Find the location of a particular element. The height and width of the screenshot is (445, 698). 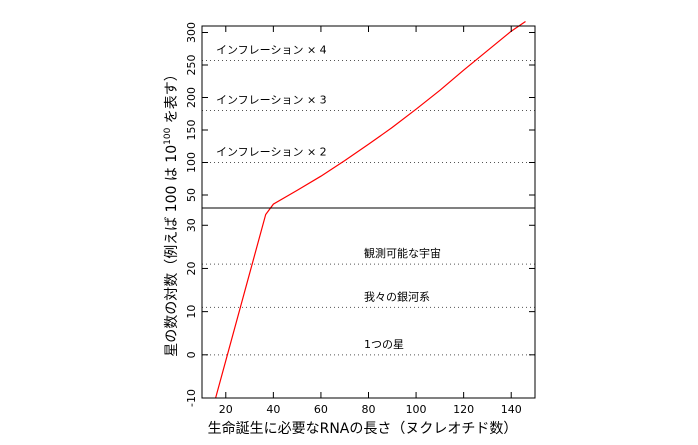

reference-label: 我々の銀河系 is located at coordinates (397, 296).